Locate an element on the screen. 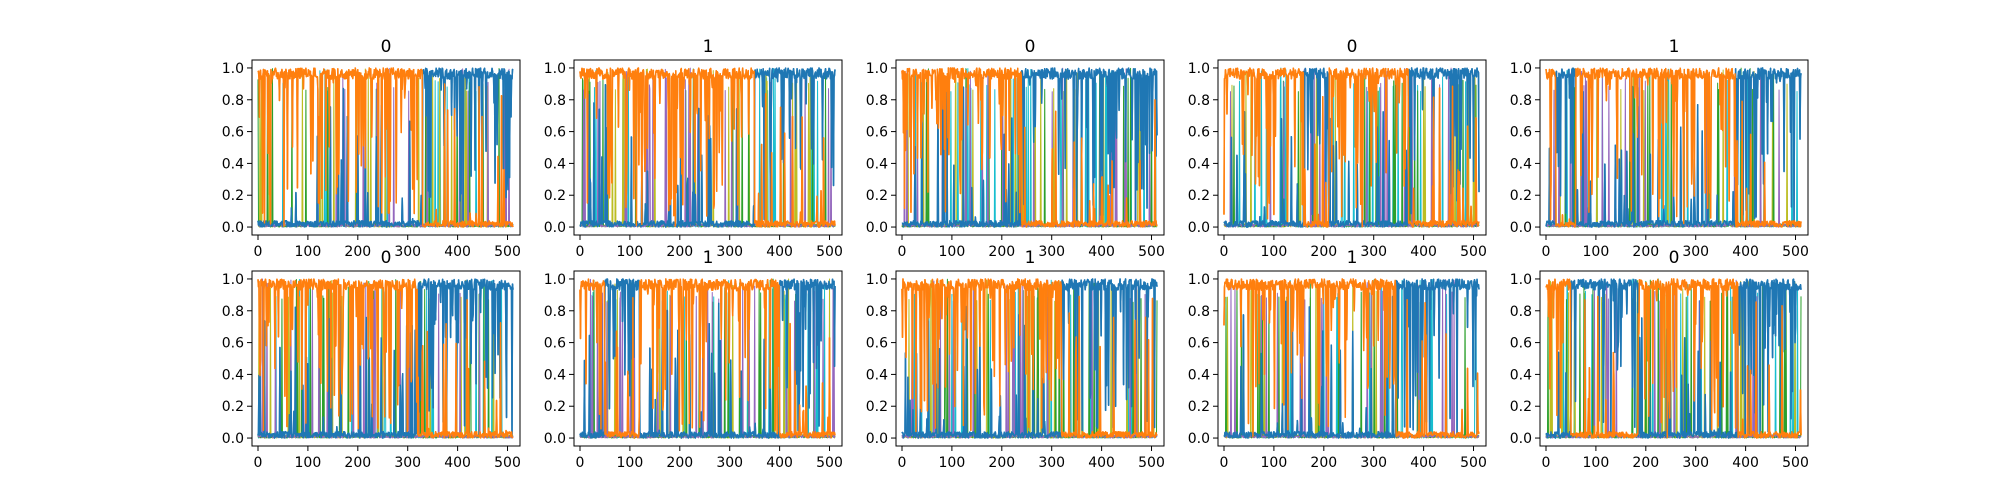  subplot-2: 0 100 200 300 400 500 0.0 0.2 0.4 0.6 0.8 1.0 1 is located at coordinates (693, 148).